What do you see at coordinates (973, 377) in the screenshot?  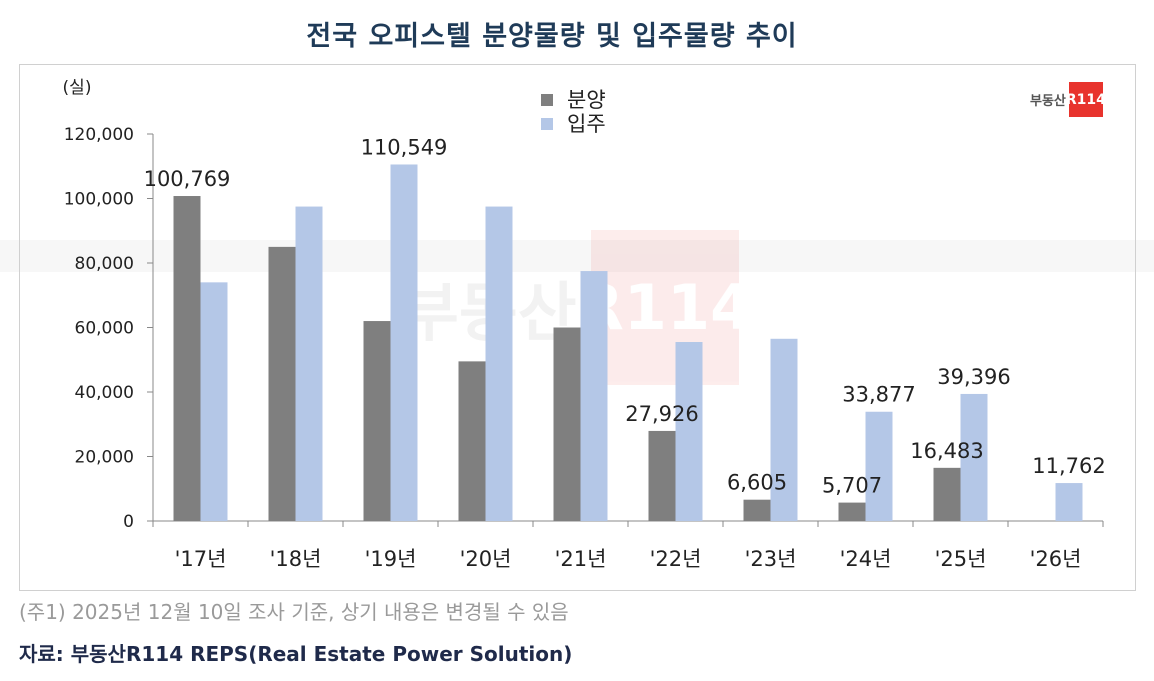 I see `data-label: 39,396` at bounding box center [973, 377].